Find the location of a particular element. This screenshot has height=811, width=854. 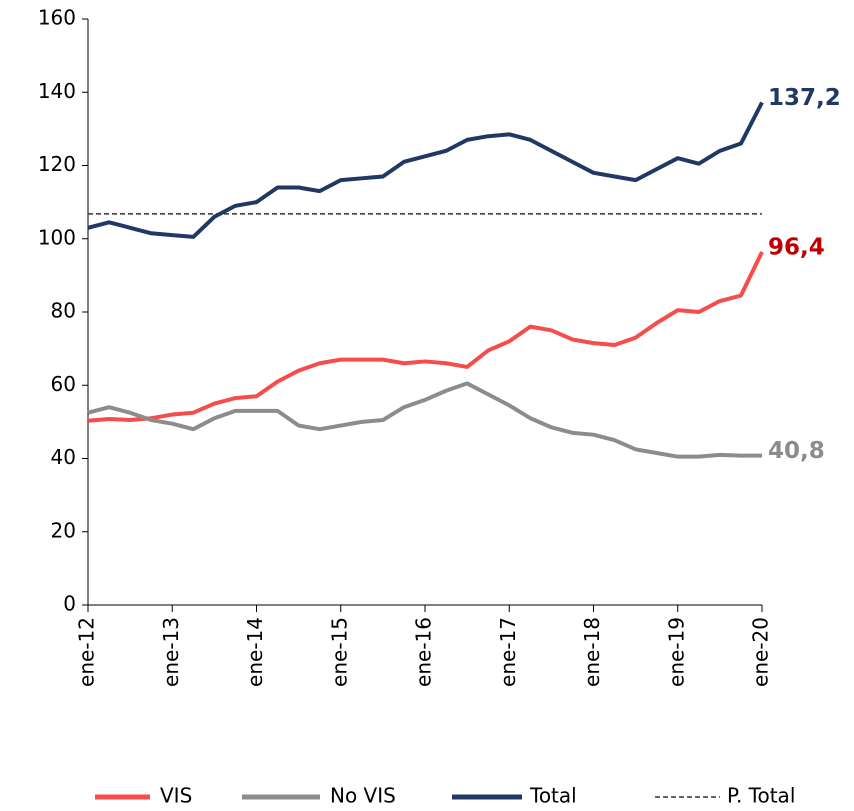

y-tick-label: 160 is located at coordinates (57, 18).